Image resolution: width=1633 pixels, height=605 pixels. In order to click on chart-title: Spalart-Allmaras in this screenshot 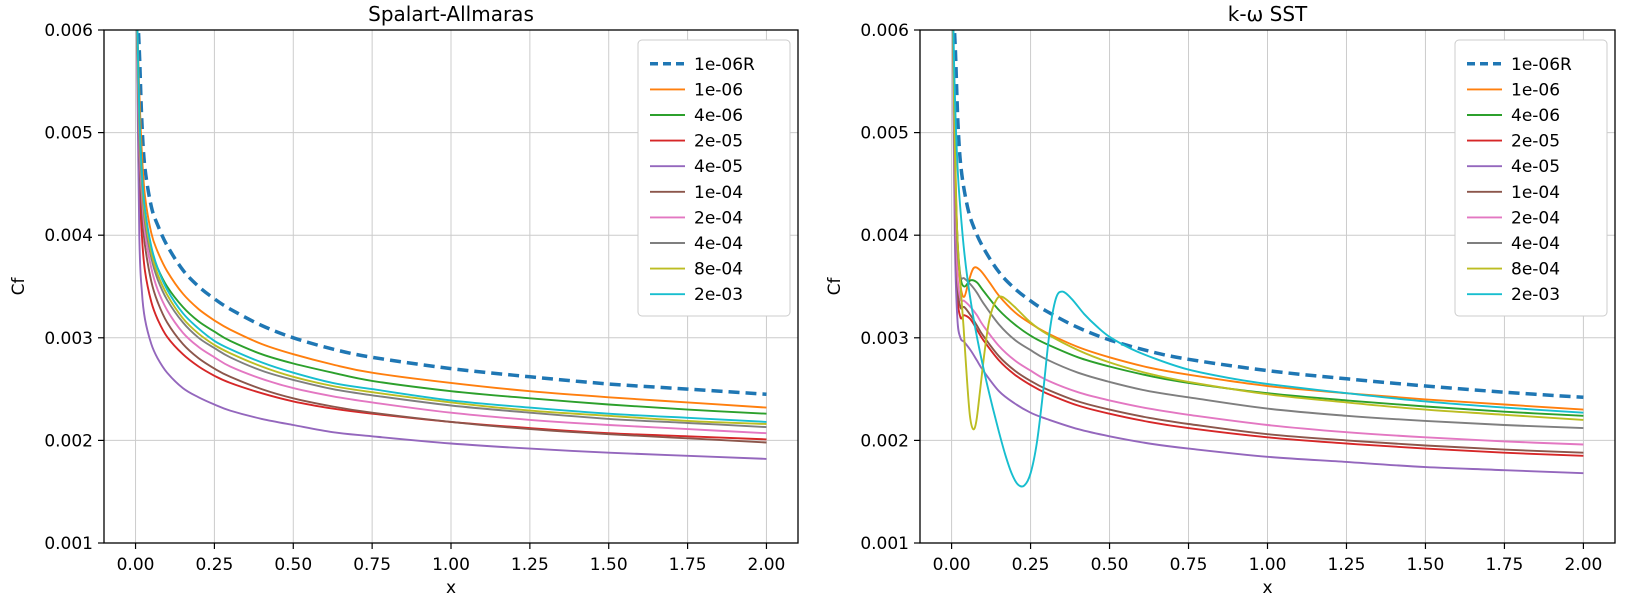, I will do `click(451, 14)`.